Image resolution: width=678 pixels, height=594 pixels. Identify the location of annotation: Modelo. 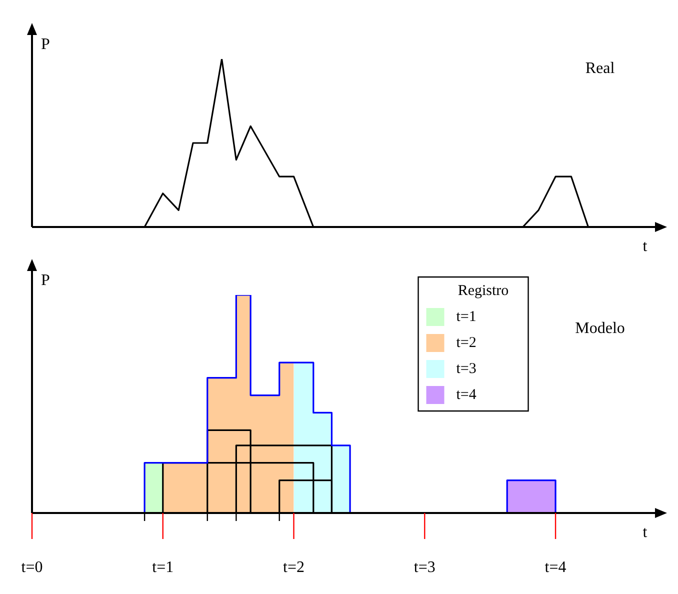
(600, 329).